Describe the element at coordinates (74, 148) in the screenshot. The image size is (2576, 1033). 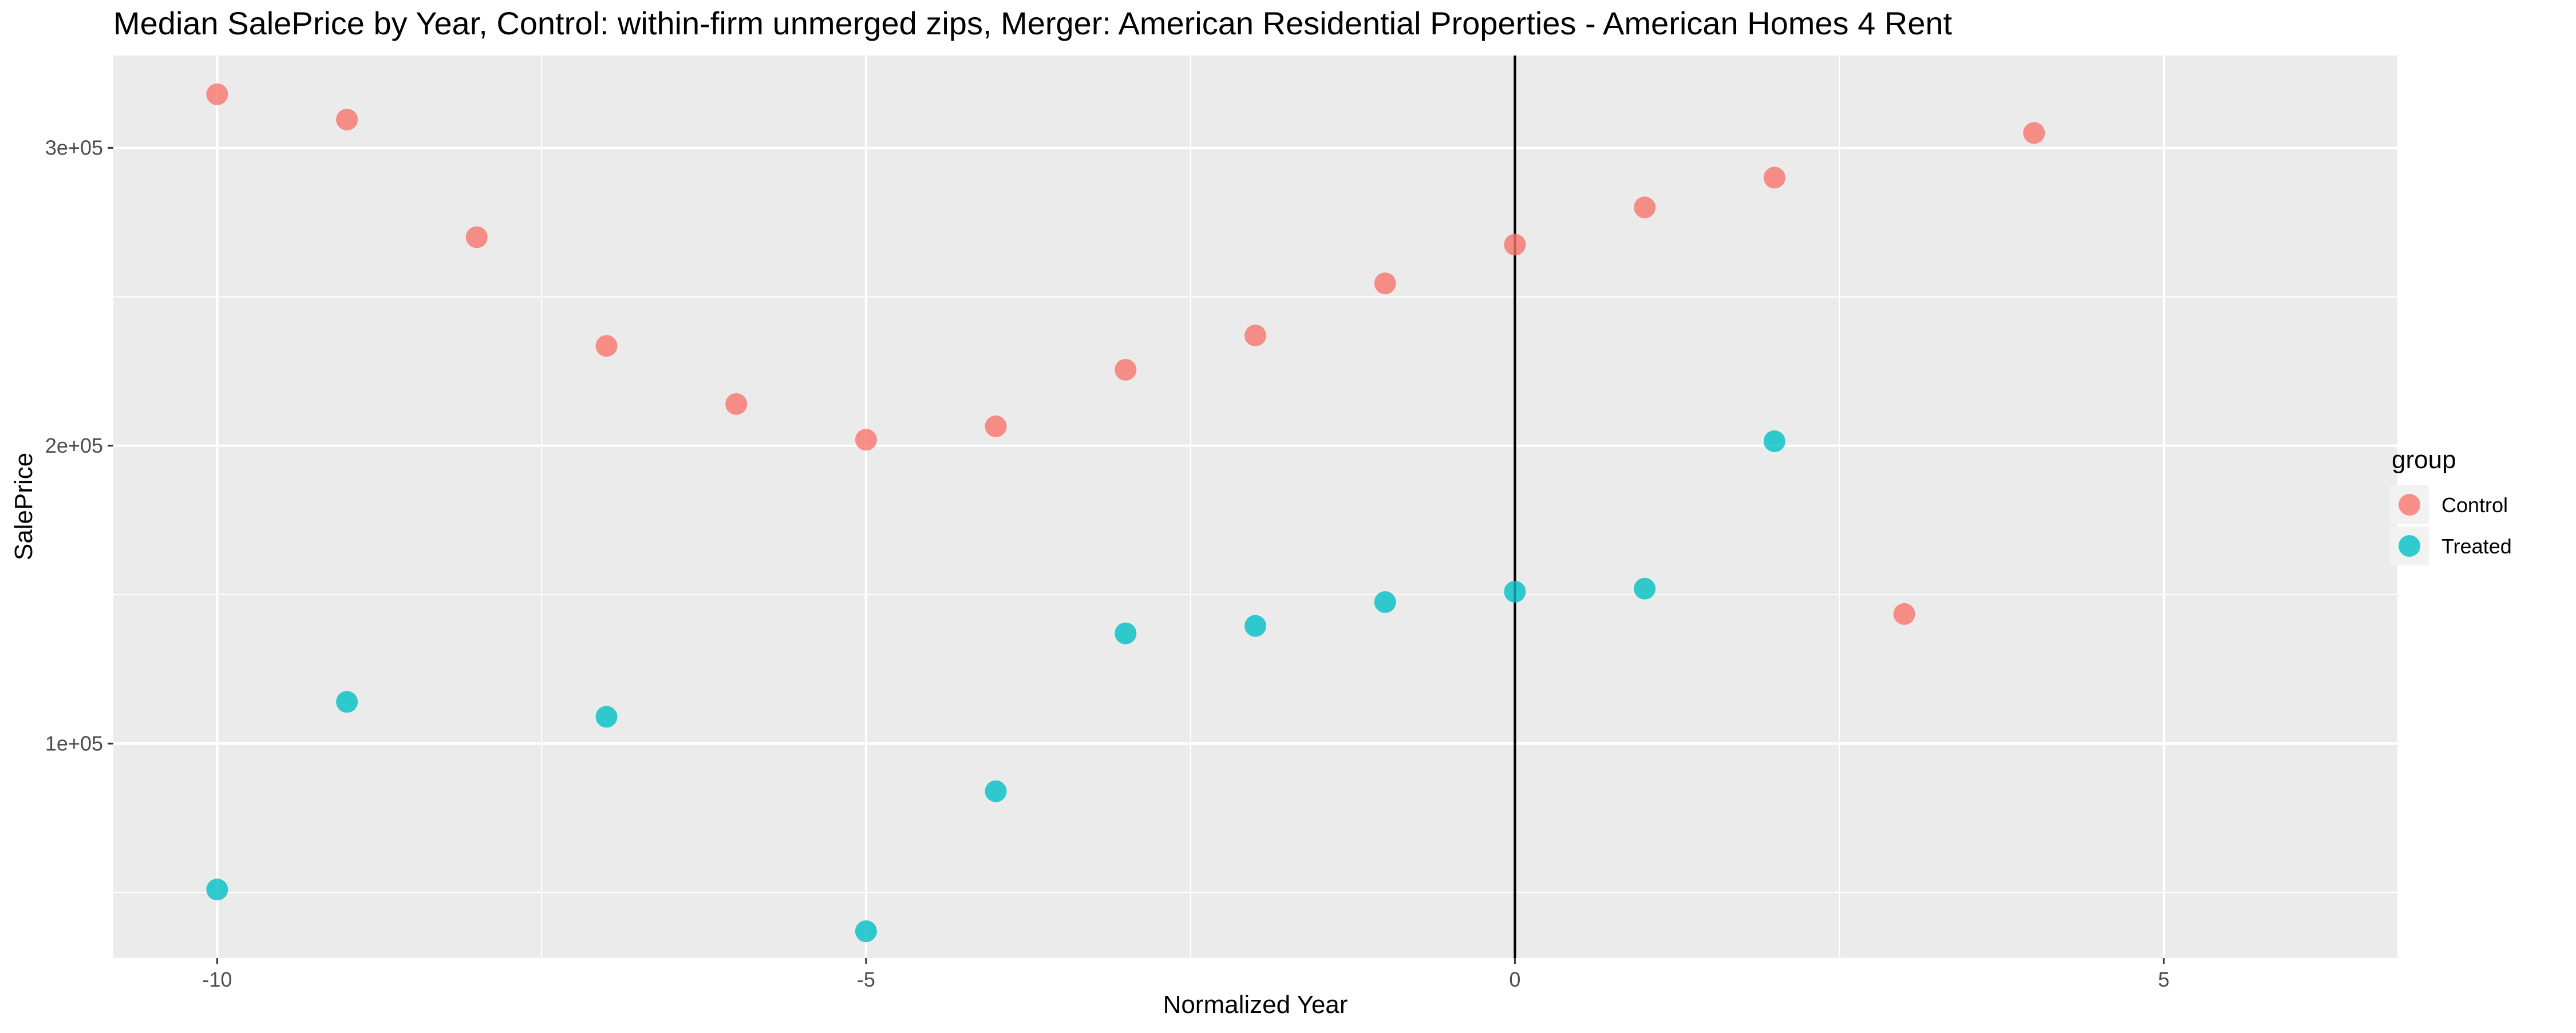
I see `y-tick-label: 3e+05` at that location.